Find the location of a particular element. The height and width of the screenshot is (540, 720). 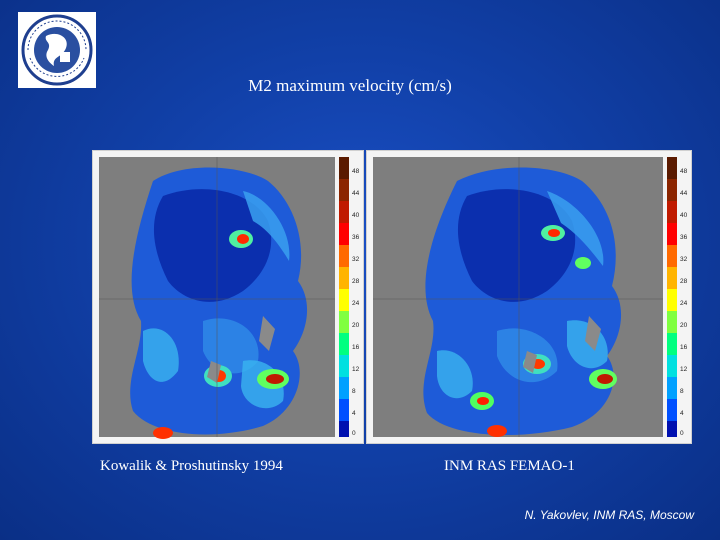

institution-logo is located at coordinates (57, 50).